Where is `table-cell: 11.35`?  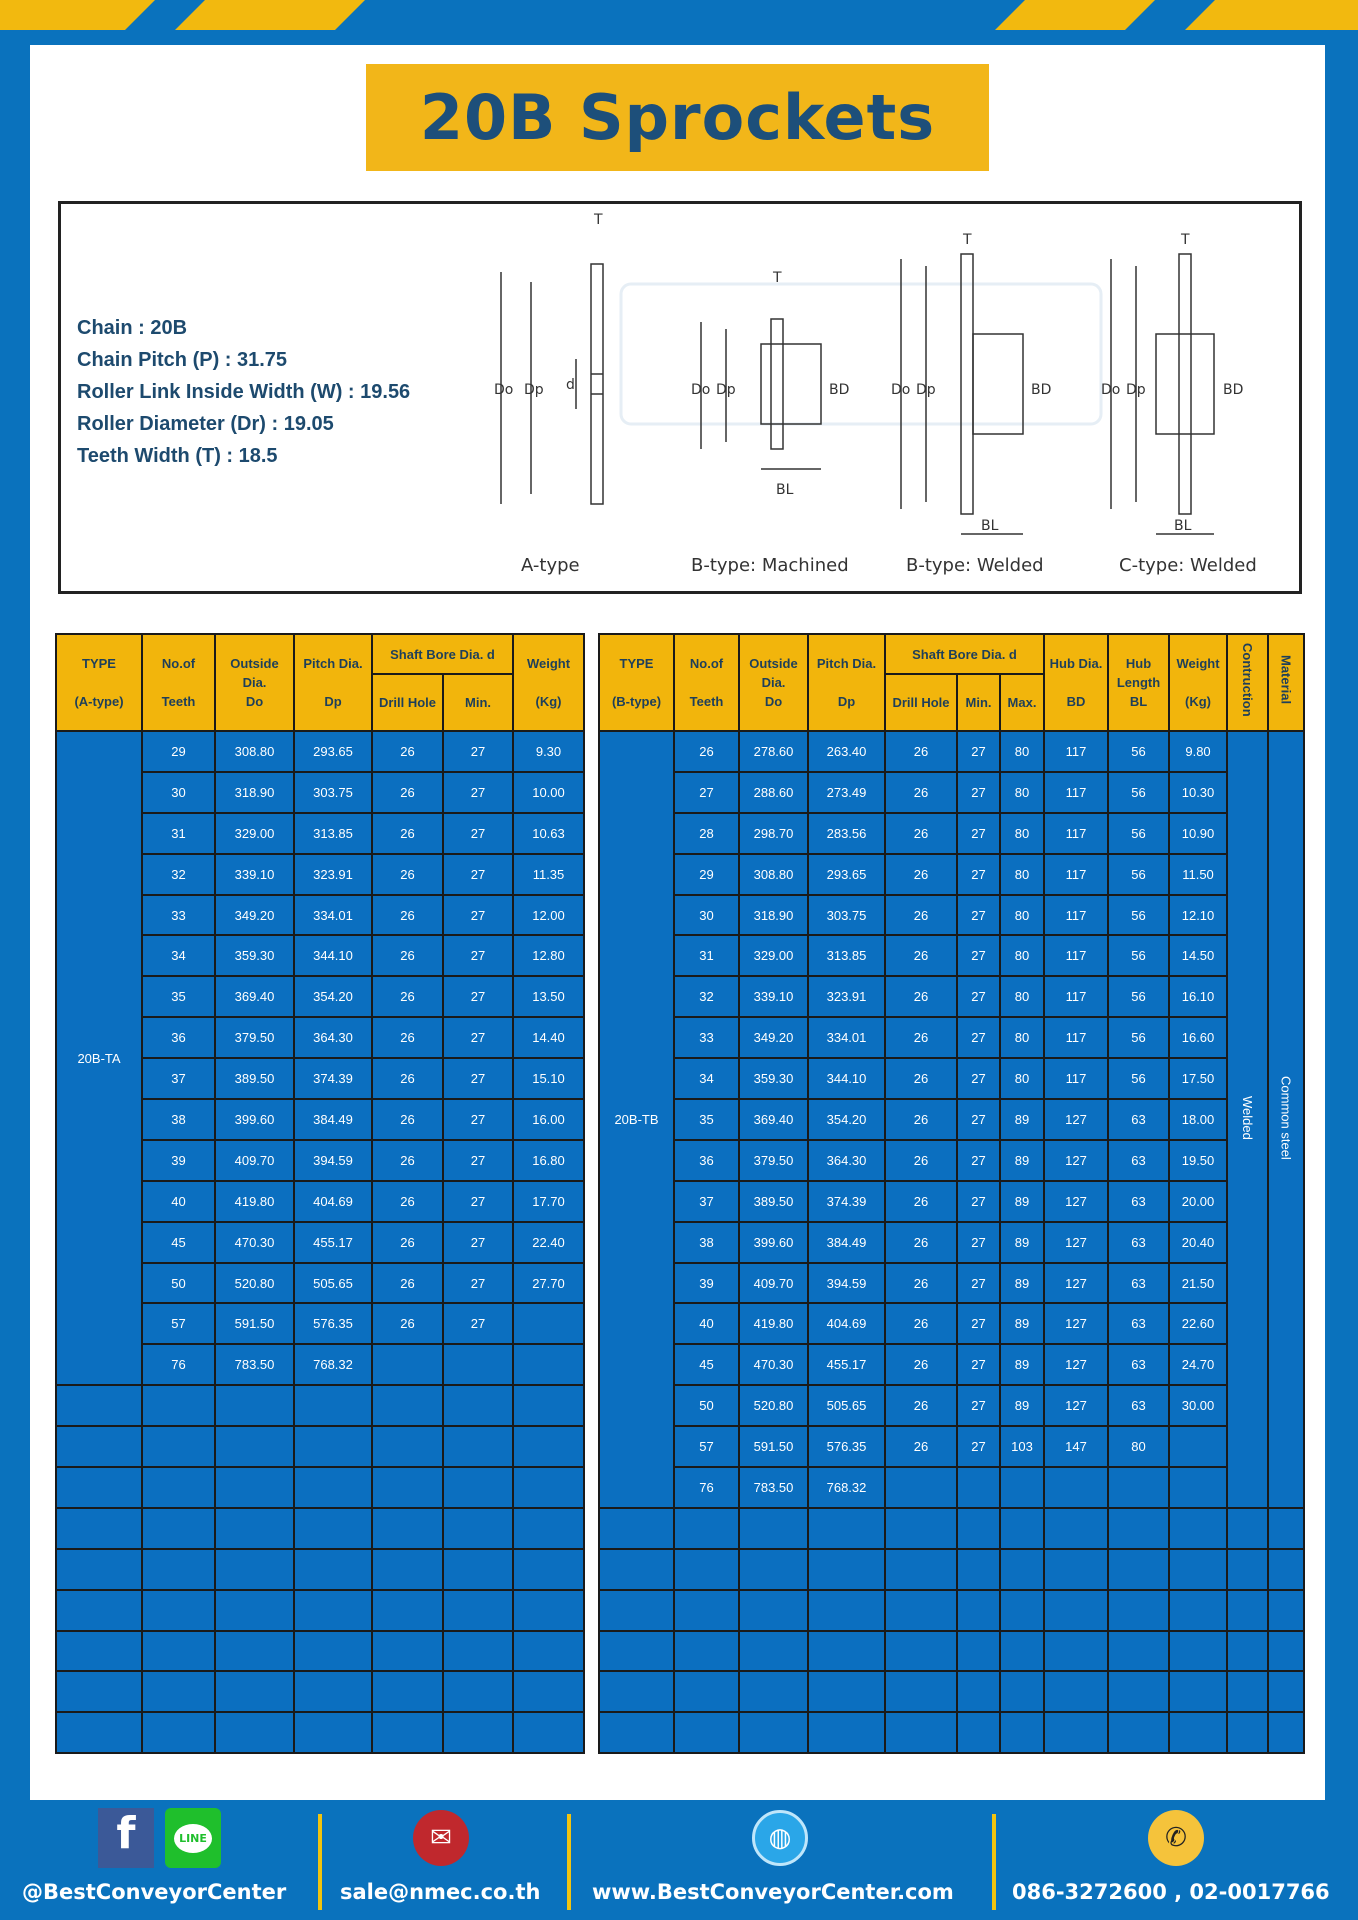 table-cell: 11.35 is located at coordinates (548, 874).